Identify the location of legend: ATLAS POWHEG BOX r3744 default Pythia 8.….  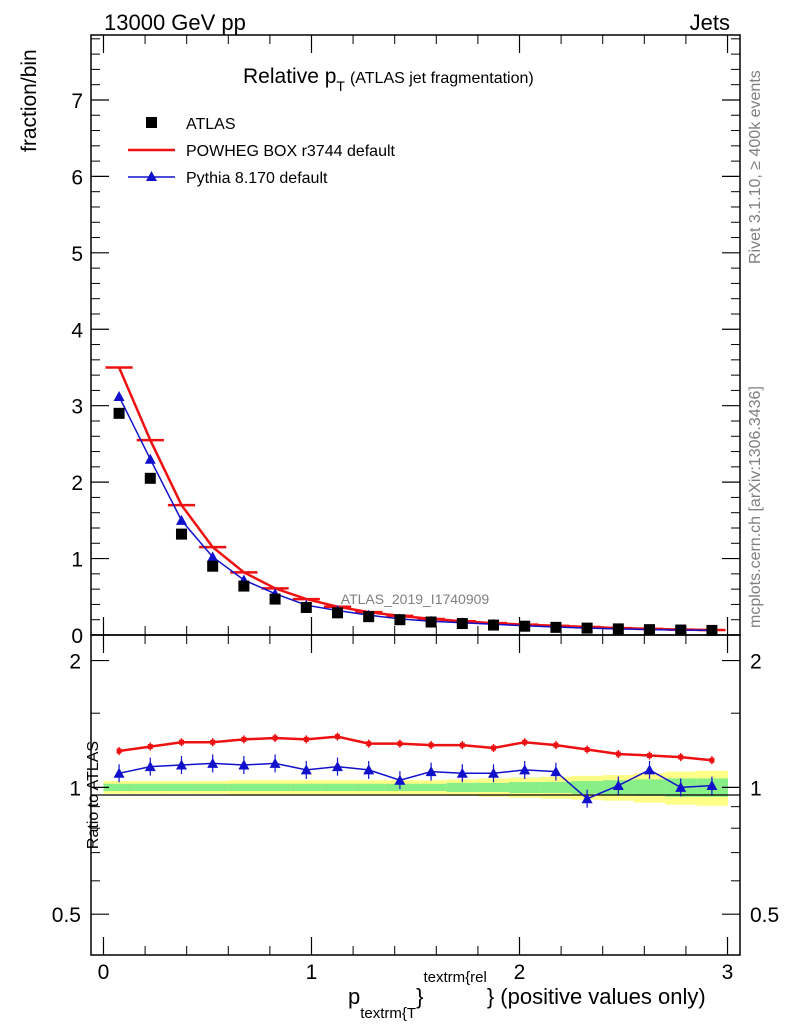
(262, 151).